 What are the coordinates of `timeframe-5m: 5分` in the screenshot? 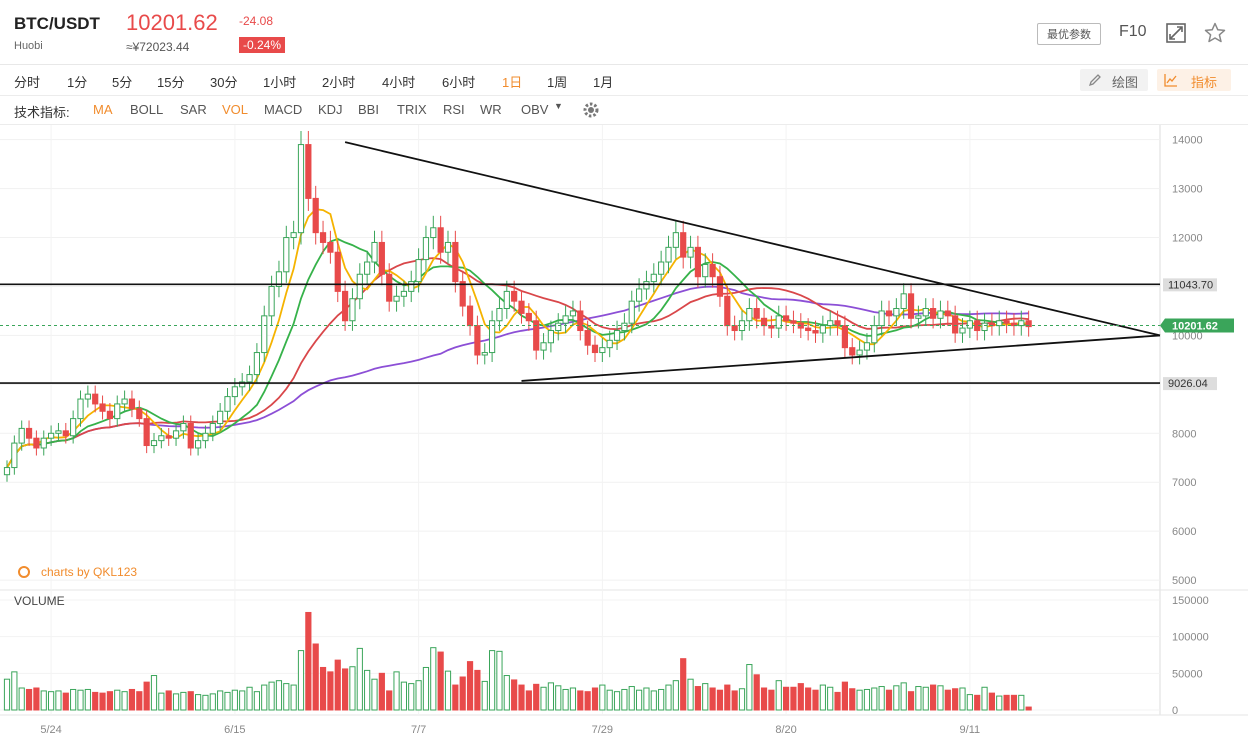 It's located at (122, 82).